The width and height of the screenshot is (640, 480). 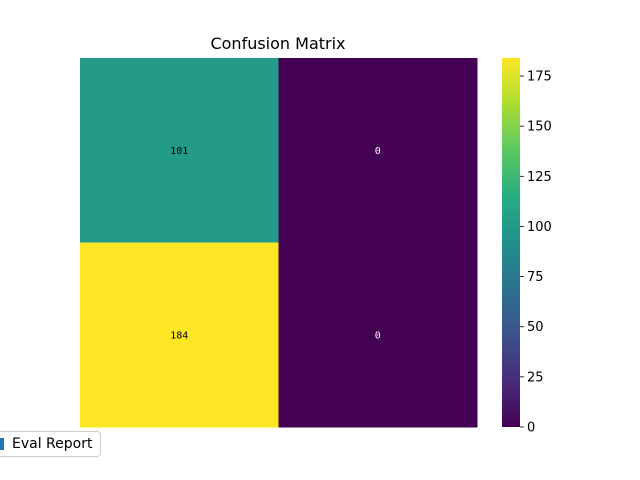 I want to click on cell-value-label-1-0: 184, so click(x=179, y=335).